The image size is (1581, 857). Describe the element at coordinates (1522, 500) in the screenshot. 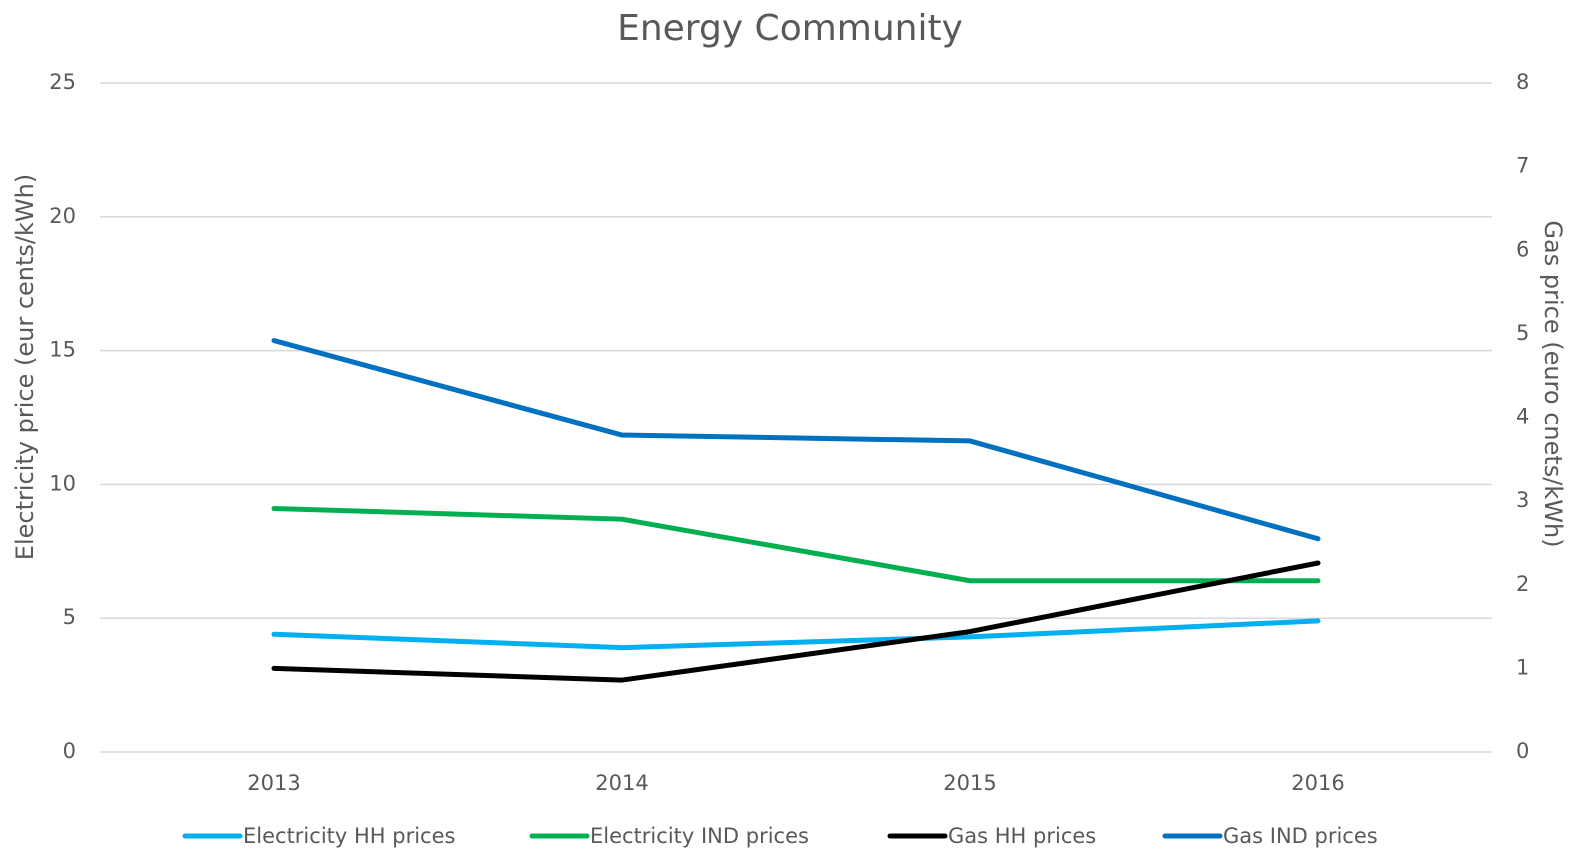

I see `y2-tick-label: 3` at that location.